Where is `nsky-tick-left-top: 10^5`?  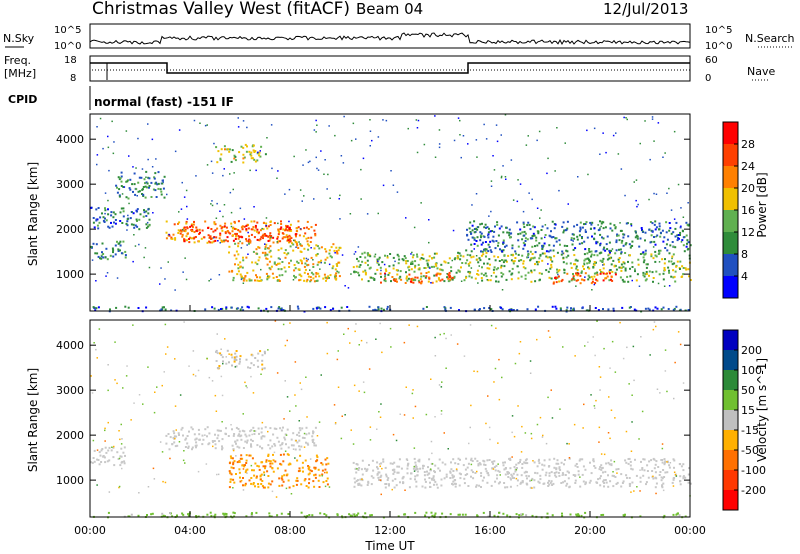
nsky-tick-left-top: 10^5 is located at coordinates (67, 30).